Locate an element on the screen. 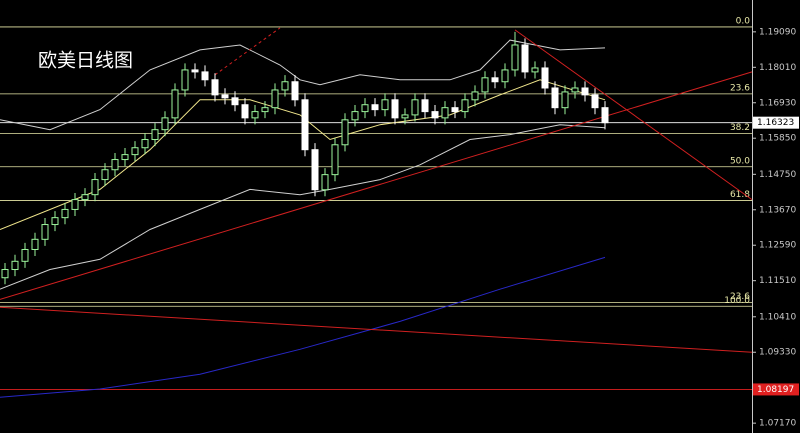  fib-label: 100.0 is located at coordinates (737, 301).